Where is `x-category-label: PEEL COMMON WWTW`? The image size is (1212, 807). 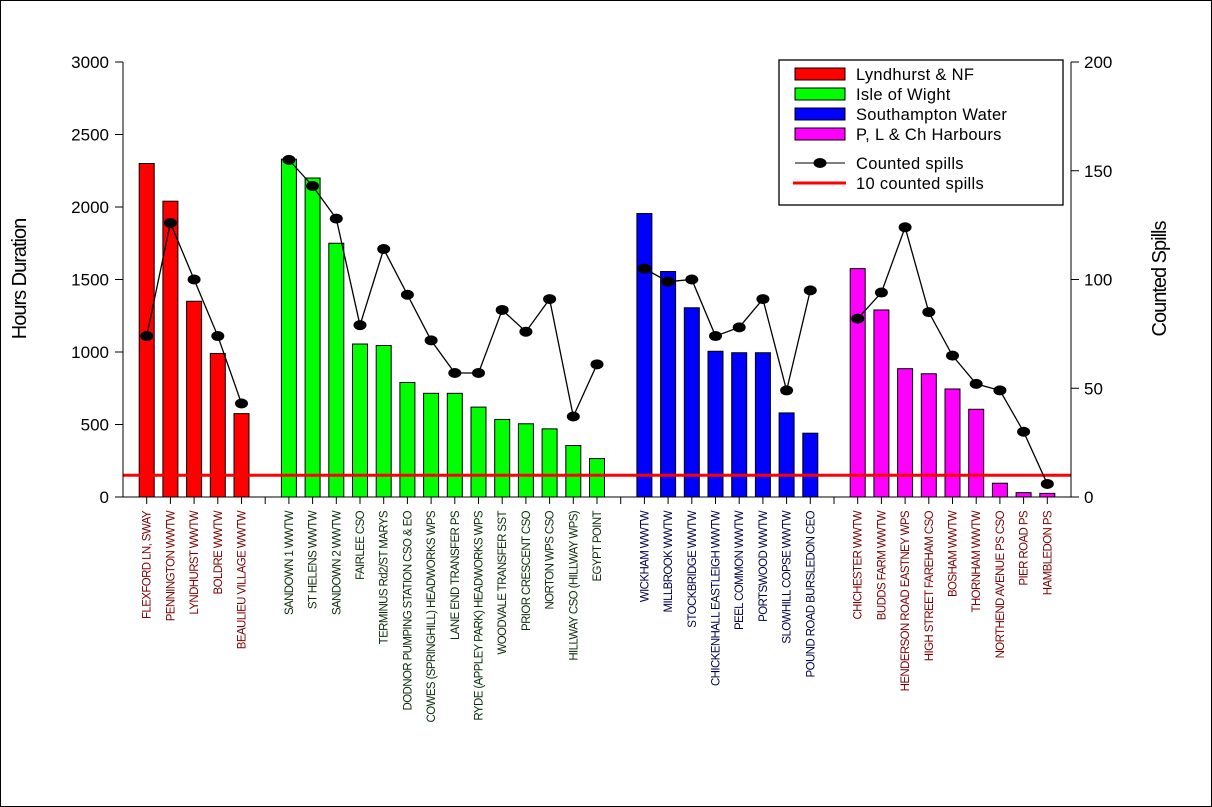
x-category-label: PEEL COMMON WWTW is located at coordinates (740, 570).